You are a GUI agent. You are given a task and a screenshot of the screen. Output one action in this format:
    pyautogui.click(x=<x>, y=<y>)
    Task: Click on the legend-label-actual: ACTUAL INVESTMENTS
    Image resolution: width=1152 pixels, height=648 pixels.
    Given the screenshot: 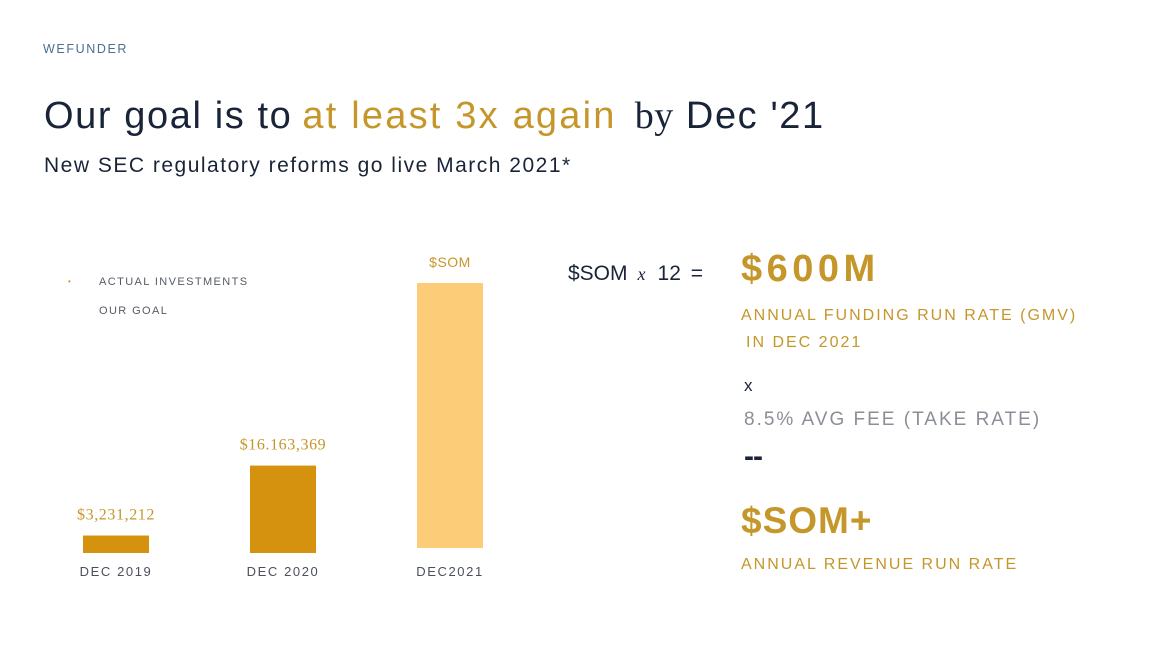 What is the action you would take?
    pyautogui.click(x=174, y=282)
    